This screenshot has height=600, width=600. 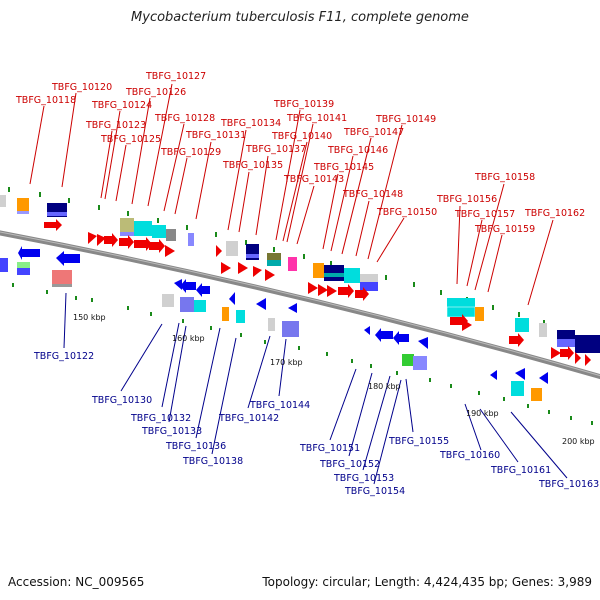 What do you see at coordinates (155, 92) in the screenshot?
I see `gene-label: TBFG_10126` at bounding box center [155, 92].